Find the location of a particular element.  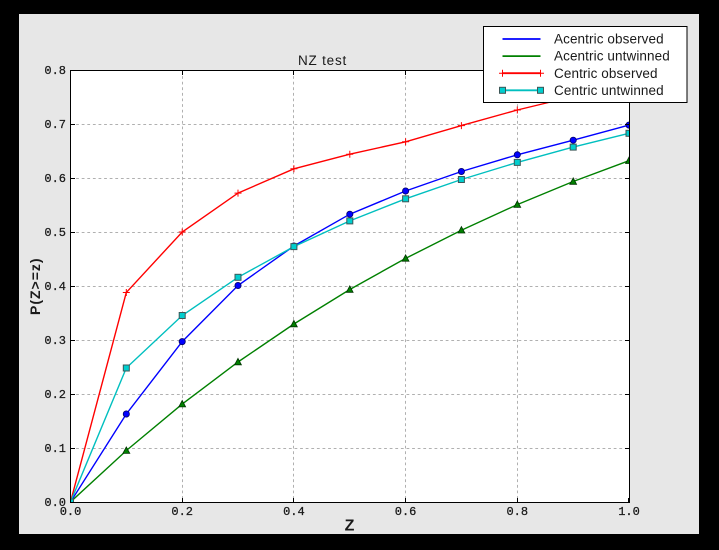

svg-text: Acentric observed is located at coordinates (609, 39).